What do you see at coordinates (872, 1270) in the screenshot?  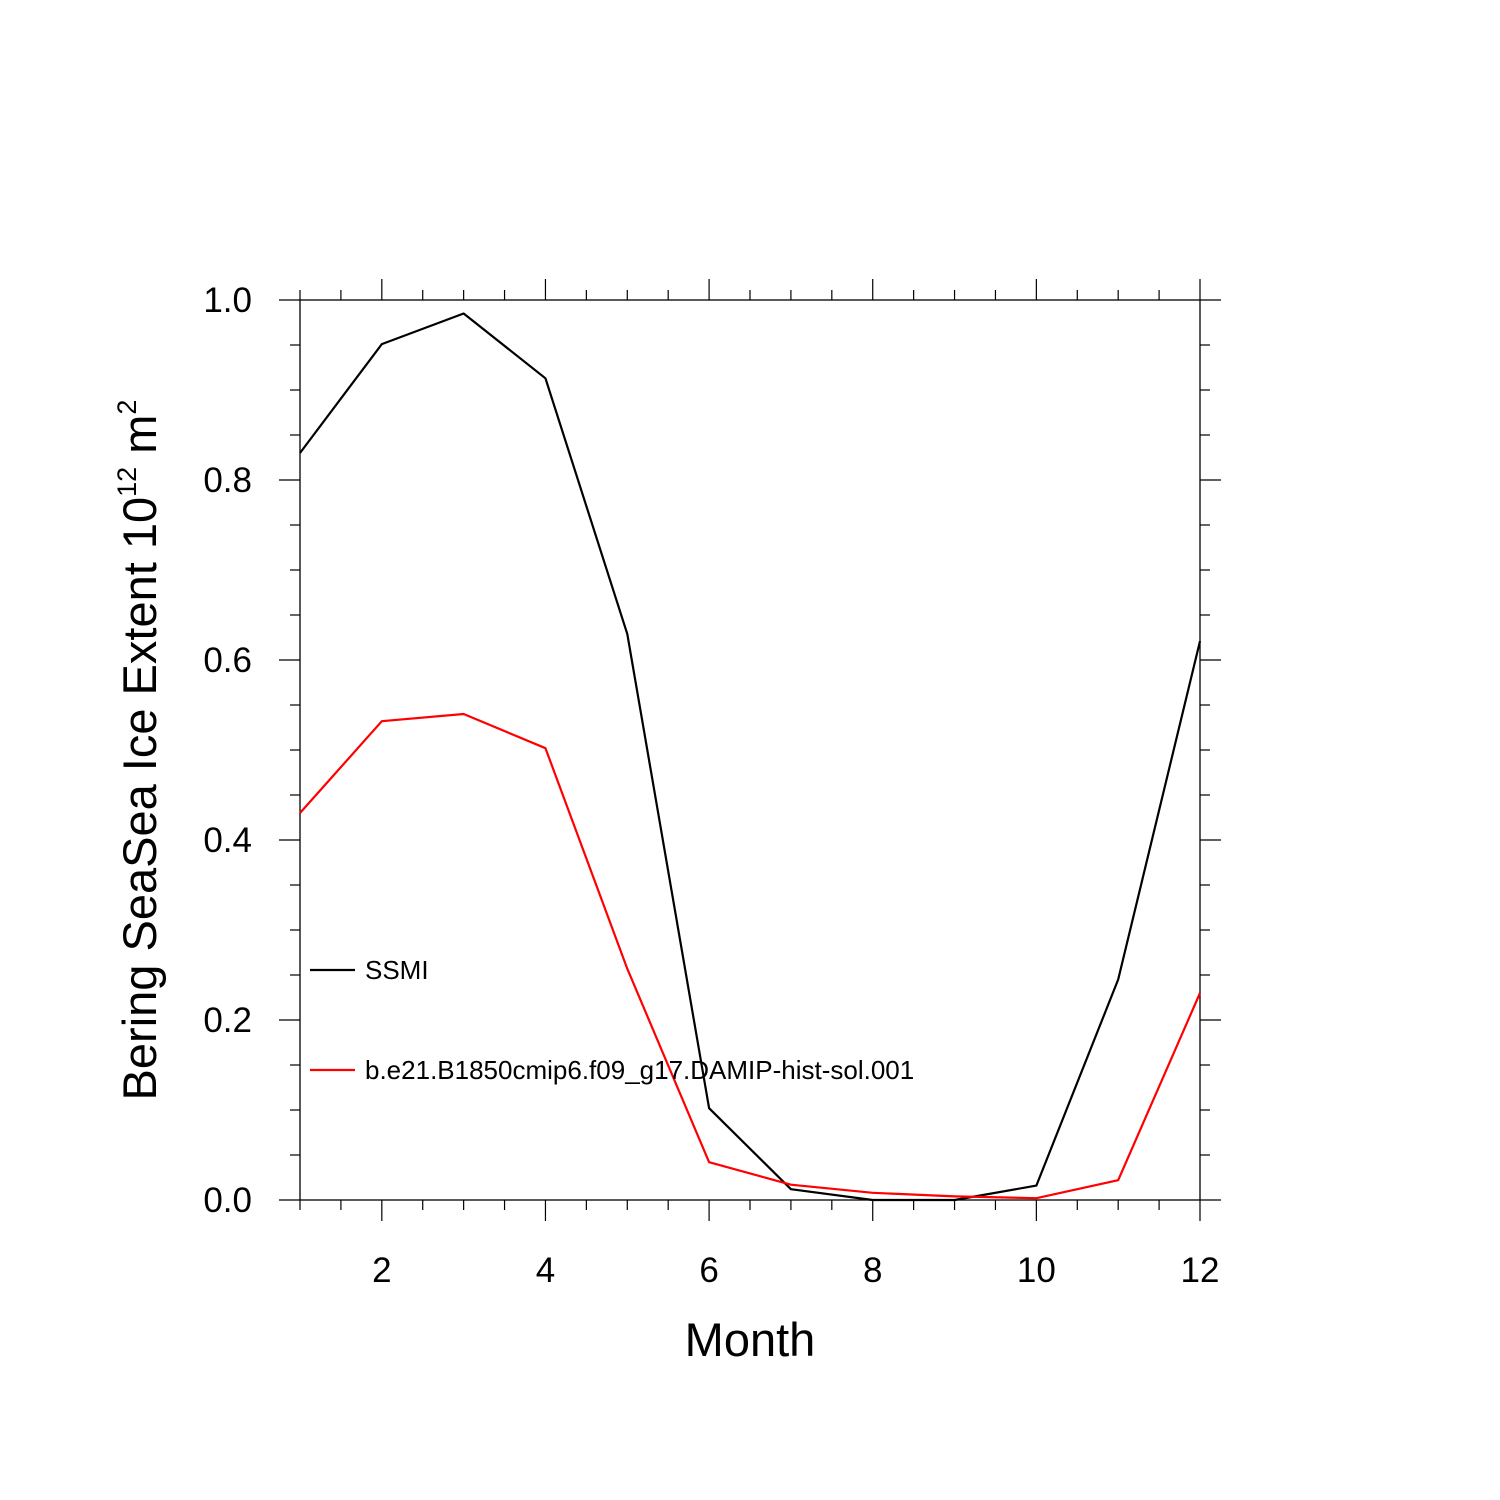 I see `x-tick-label: 8` at bounding box center [872, 1270].